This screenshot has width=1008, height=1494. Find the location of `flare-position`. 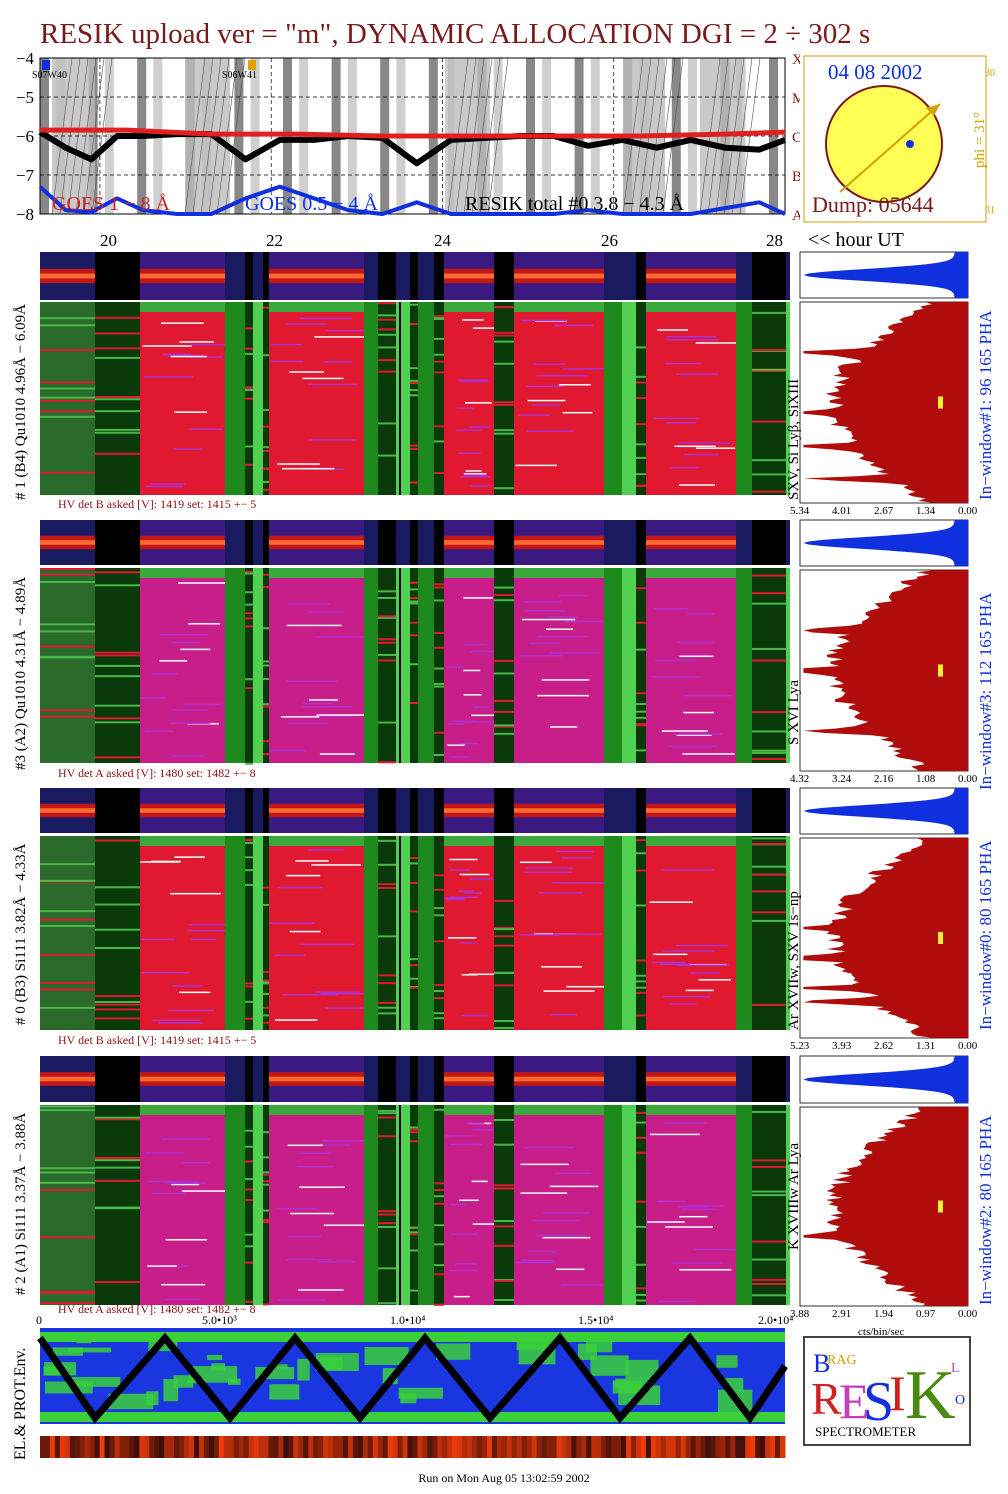

flare-position is located at coordinates (910, 144).